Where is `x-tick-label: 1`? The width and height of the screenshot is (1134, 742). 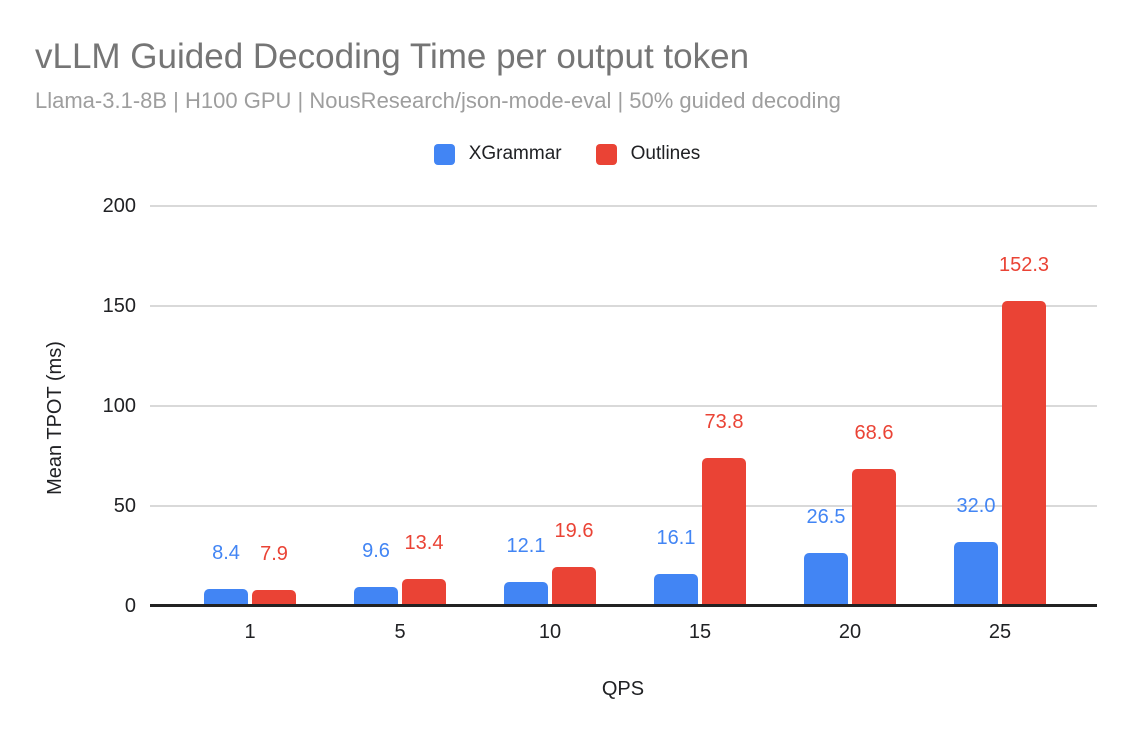
x-tick-label: 1 is located at coordinates (250, 632).